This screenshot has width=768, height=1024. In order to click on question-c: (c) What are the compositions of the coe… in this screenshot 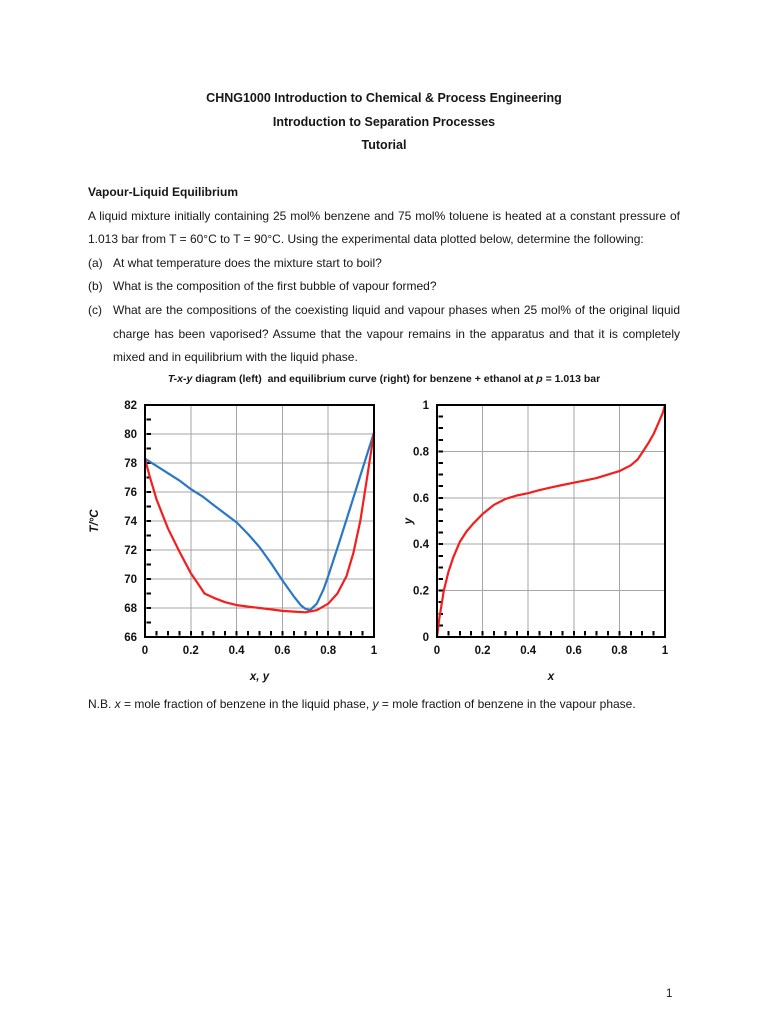, I will do `click(384, 334)`.